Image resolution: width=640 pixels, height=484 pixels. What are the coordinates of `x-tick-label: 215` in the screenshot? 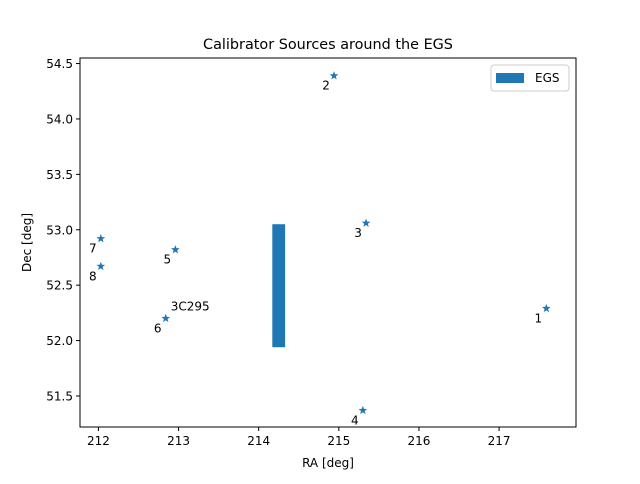 It's located at (338, 441).